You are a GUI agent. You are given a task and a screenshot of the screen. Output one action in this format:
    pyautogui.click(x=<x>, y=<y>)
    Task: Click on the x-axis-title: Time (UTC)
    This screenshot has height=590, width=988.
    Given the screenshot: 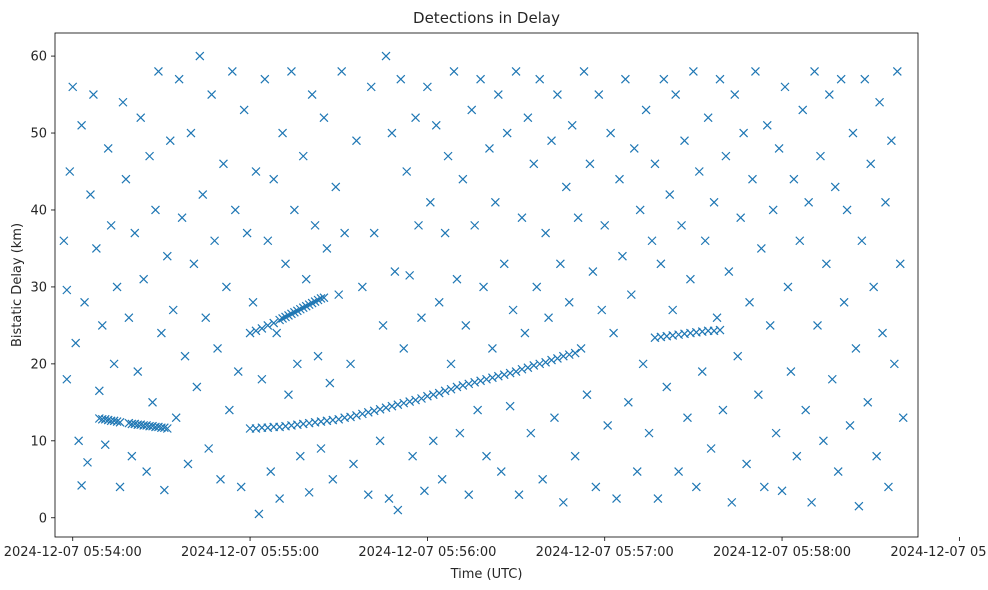 What is the action you would take?
    pyautogui.click(x=486, y=574)
    